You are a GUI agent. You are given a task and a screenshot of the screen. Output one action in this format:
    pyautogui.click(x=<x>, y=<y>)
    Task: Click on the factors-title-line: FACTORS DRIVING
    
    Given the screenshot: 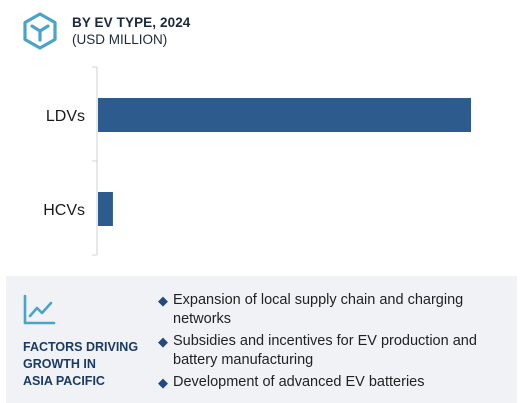 What is the action you would take?
    pyautogui.click(x=81, y=347)
    